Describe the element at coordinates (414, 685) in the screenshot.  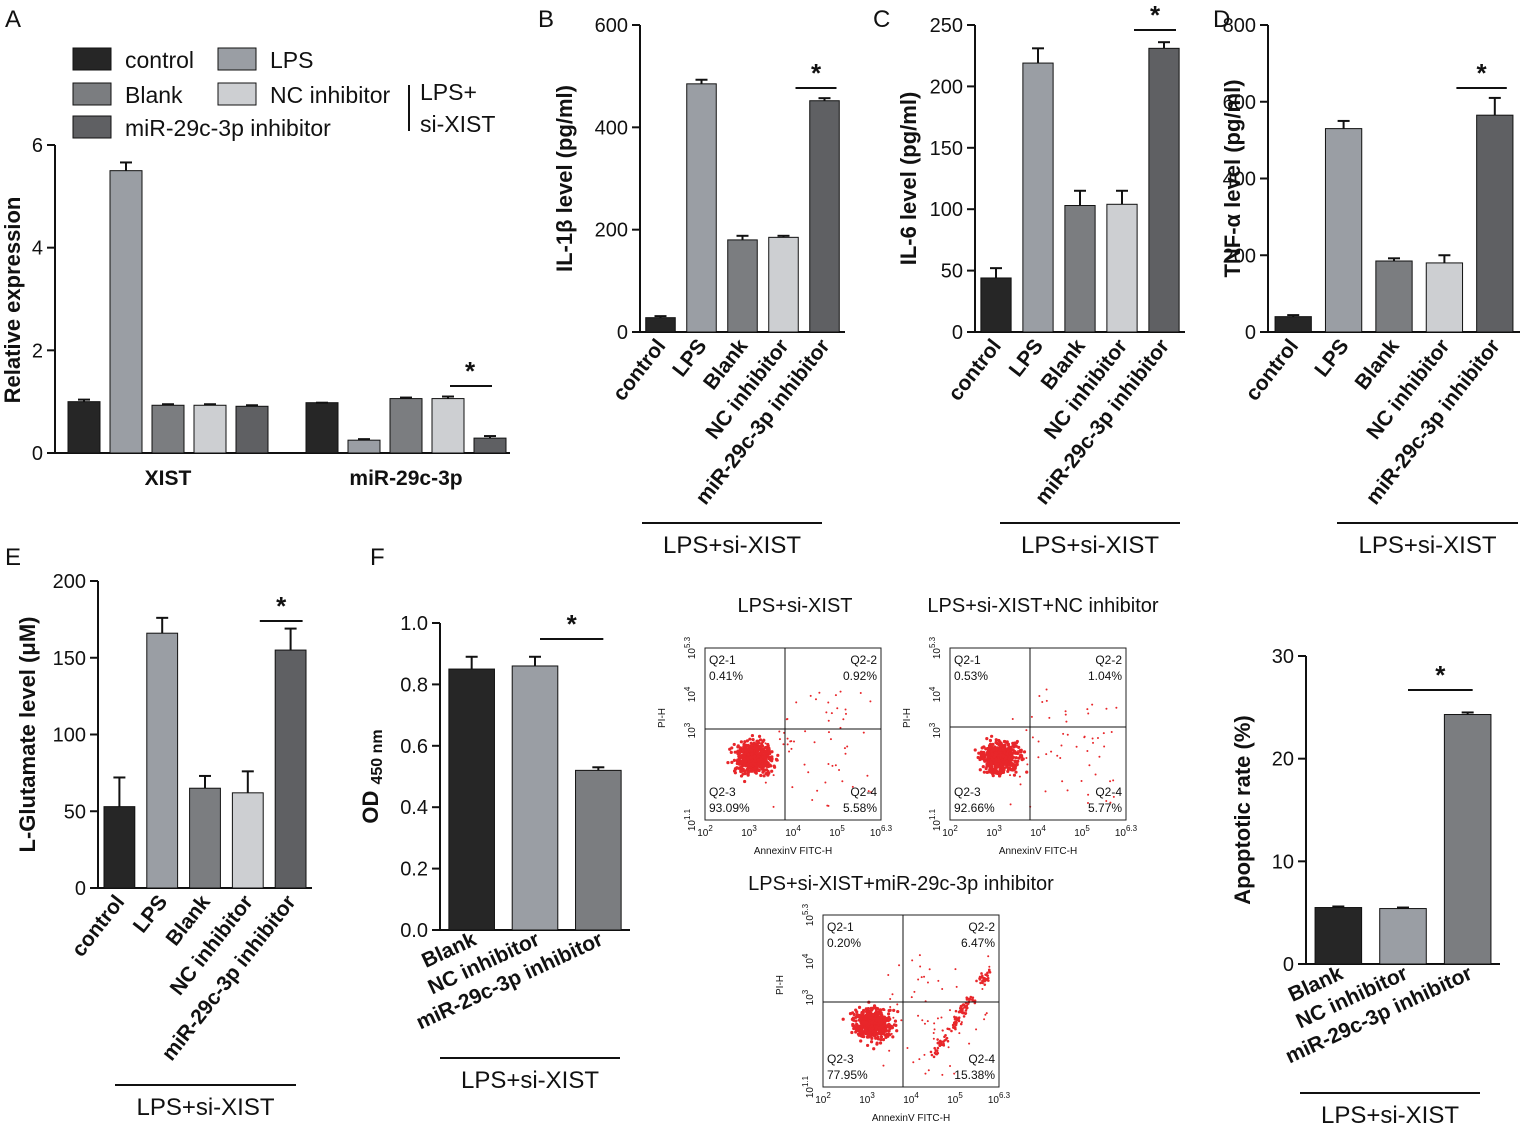
I see `y-tick-label: 0.8` at that location.